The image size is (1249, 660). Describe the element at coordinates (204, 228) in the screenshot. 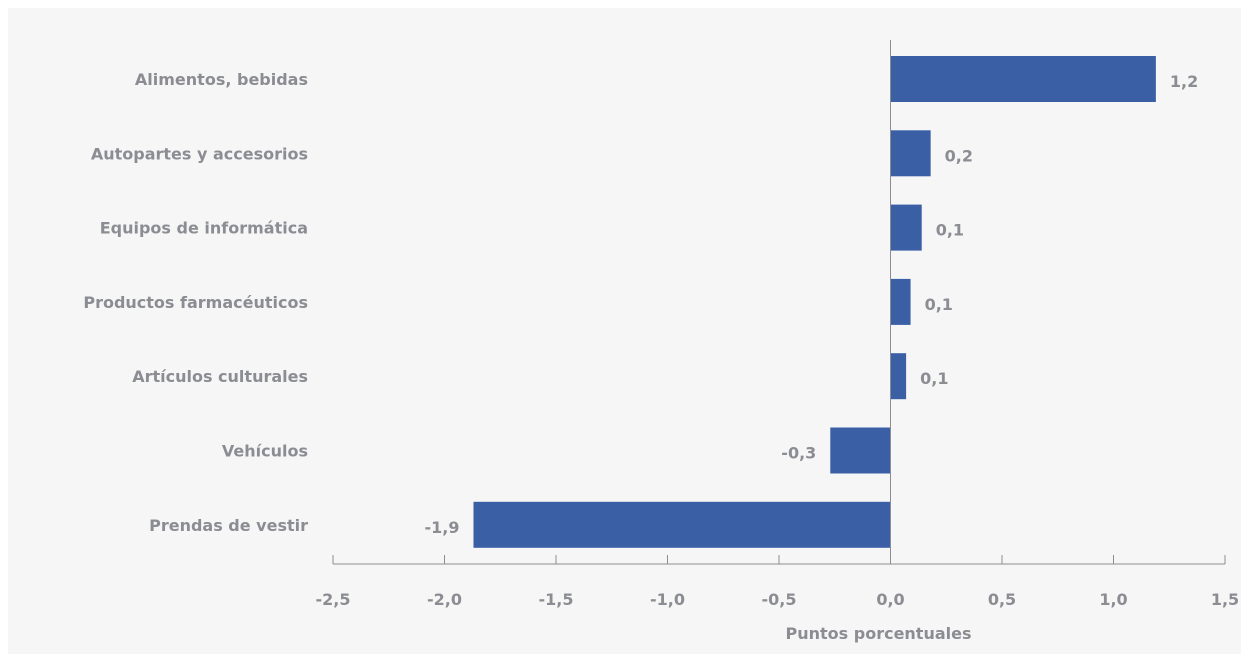

I see `category-label: Equipos de informática` at that location.